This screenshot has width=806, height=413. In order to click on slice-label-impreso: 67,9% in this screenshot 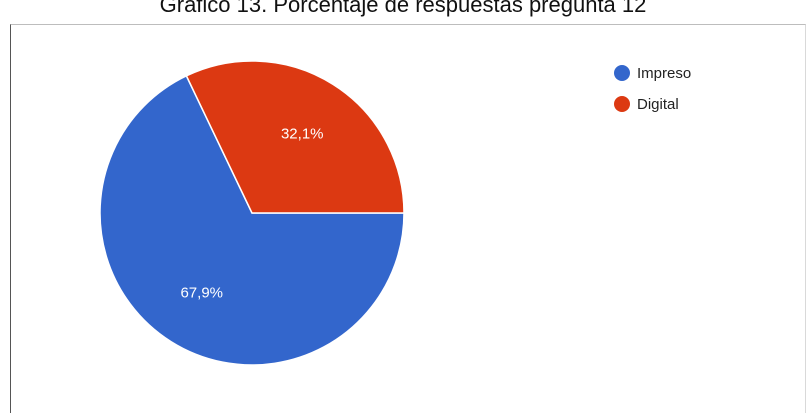, I will do `click(201, 293)`.